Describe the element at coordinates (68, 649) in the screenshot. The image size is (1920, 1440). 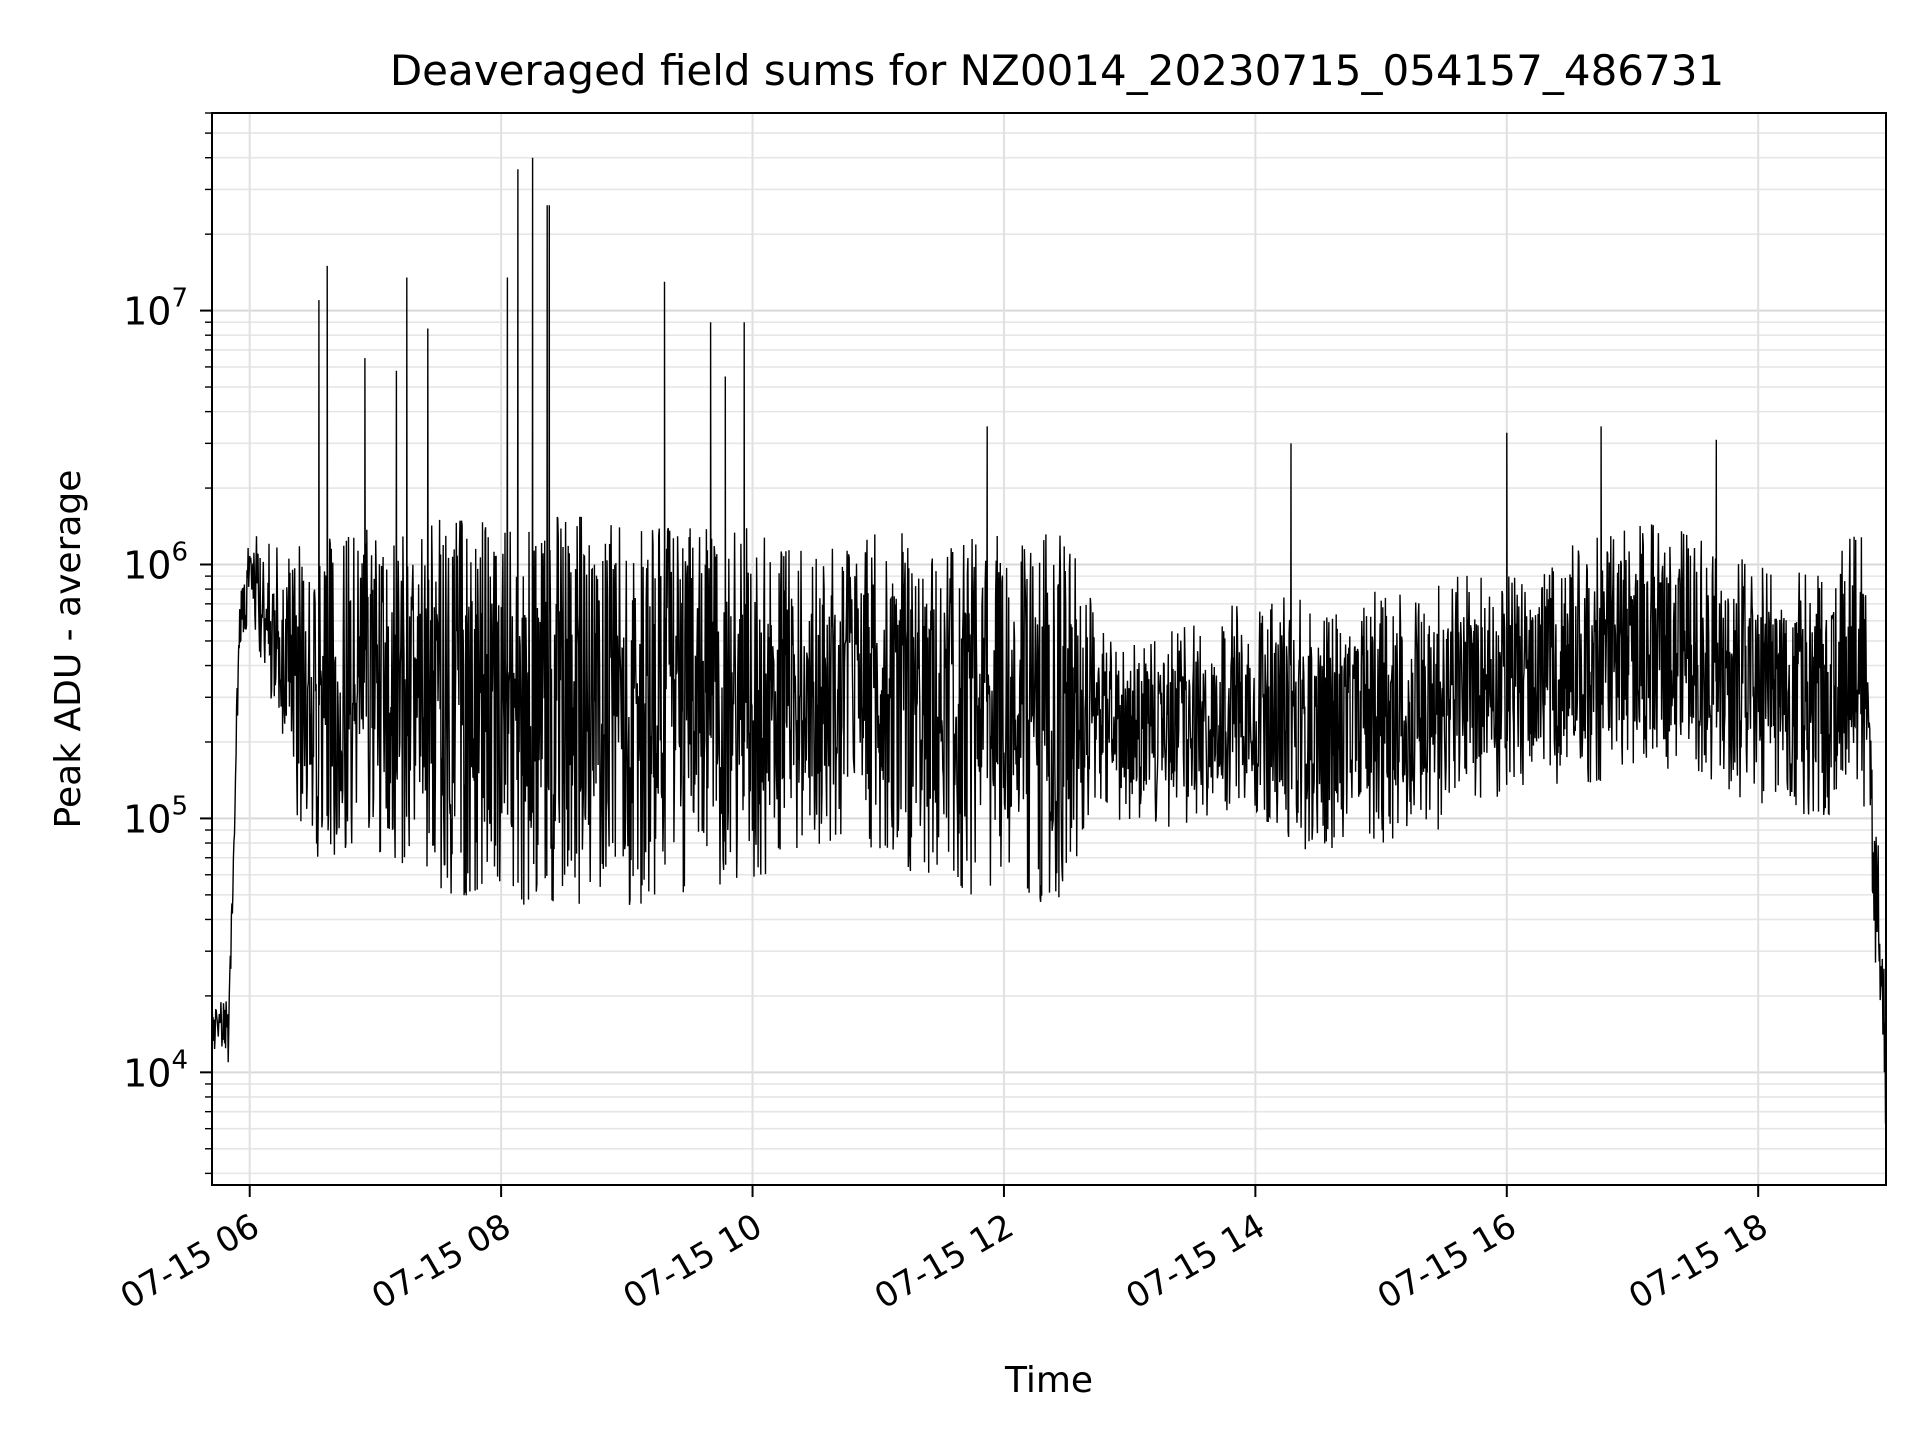
I see `y-axis-label: Peak ADU - average` at that location.